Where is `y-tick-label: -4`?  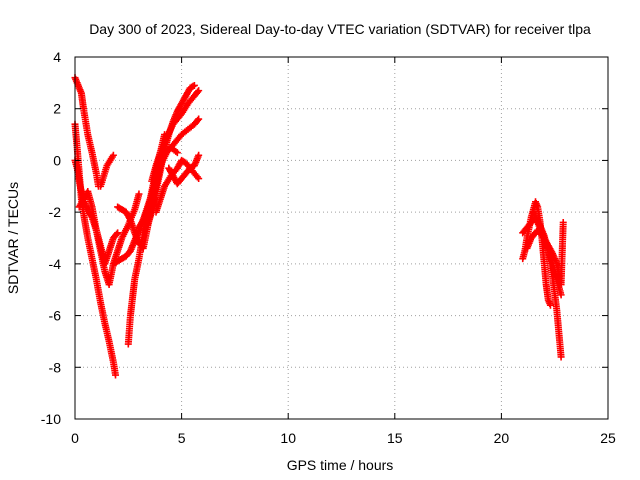
y-tick-label: -4 is located at coordinates (55, 264).